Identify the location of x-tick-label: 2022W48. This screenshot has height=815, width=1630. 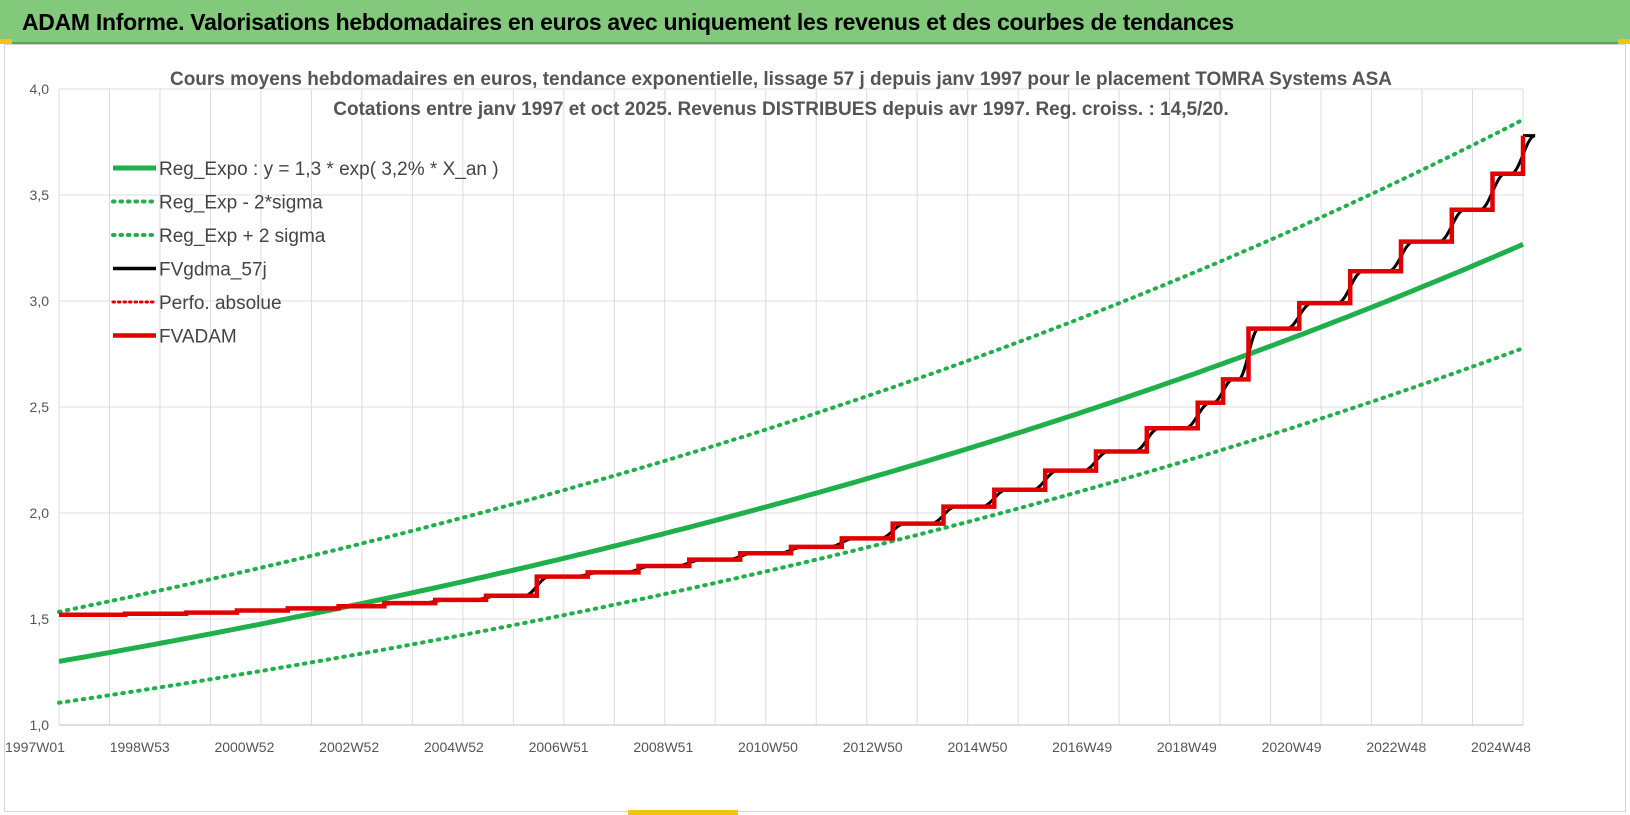
(1396, 747).